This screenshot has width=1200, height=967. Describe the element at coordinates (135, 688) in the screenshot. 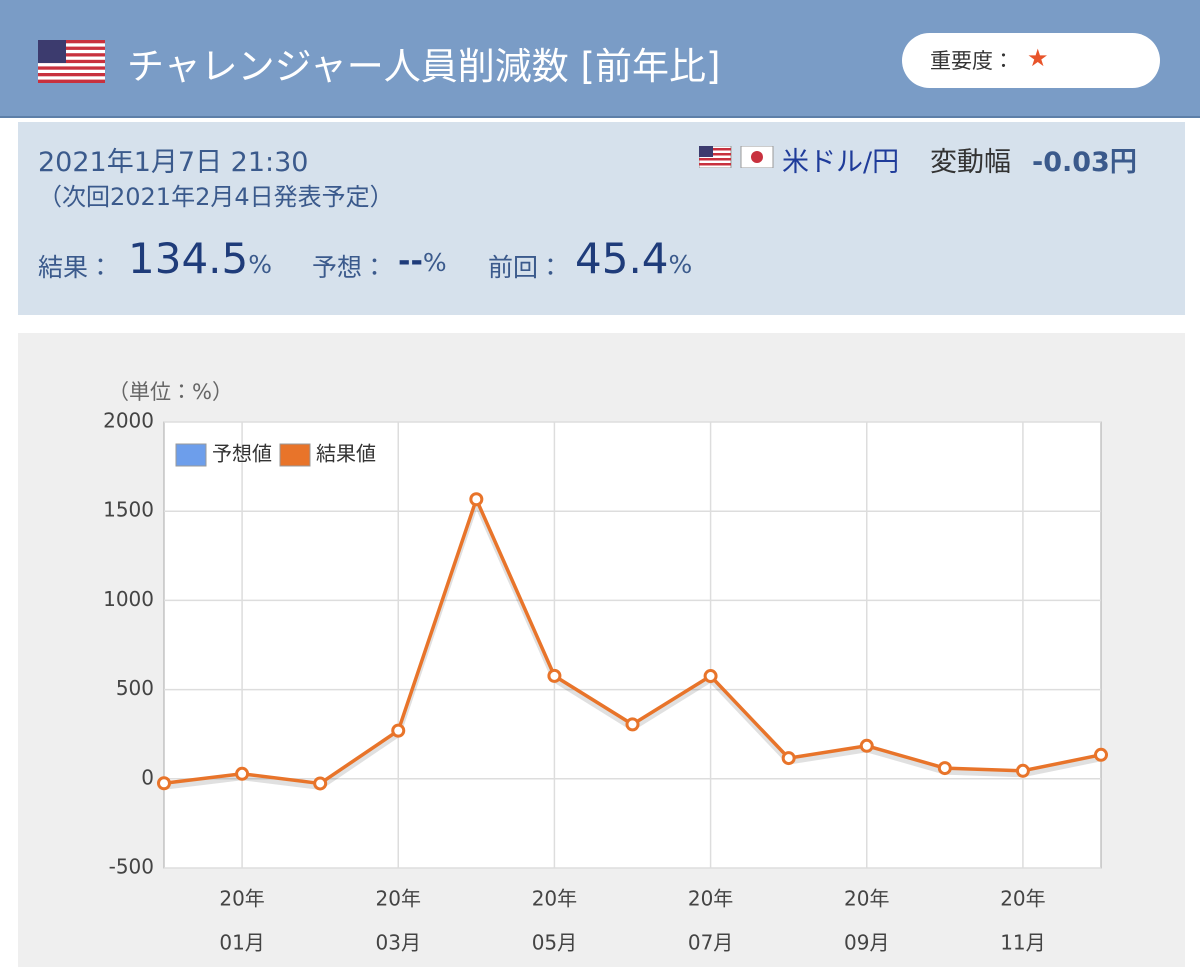

I see `y-tick-label: 500` at that location.